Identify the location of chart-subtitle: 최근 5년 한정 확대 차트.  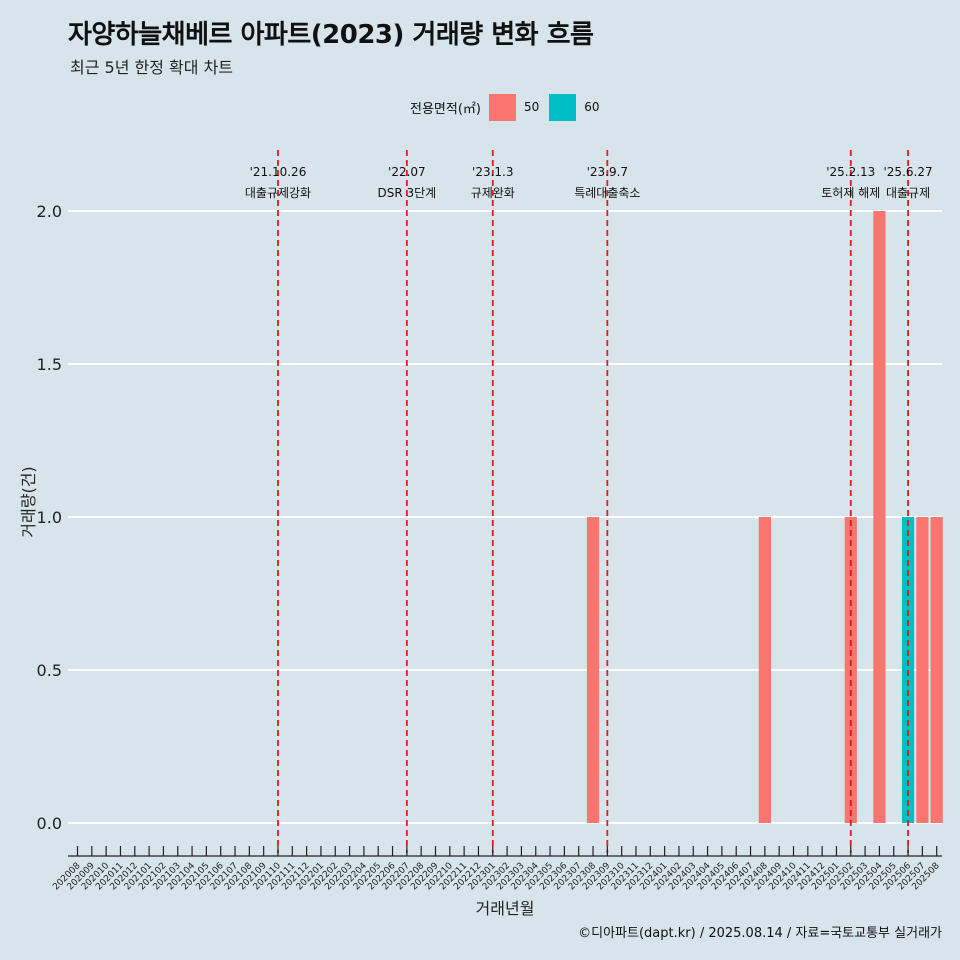
(152, 67).